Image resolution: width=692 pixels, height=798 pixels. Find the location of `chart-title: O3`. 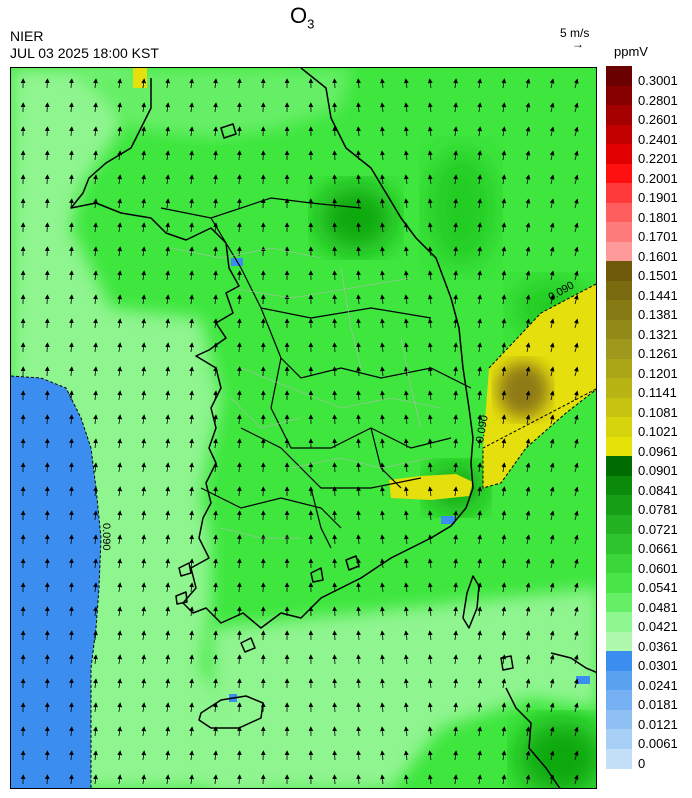

chart-title: O3 is located at coordinates (302, 18).